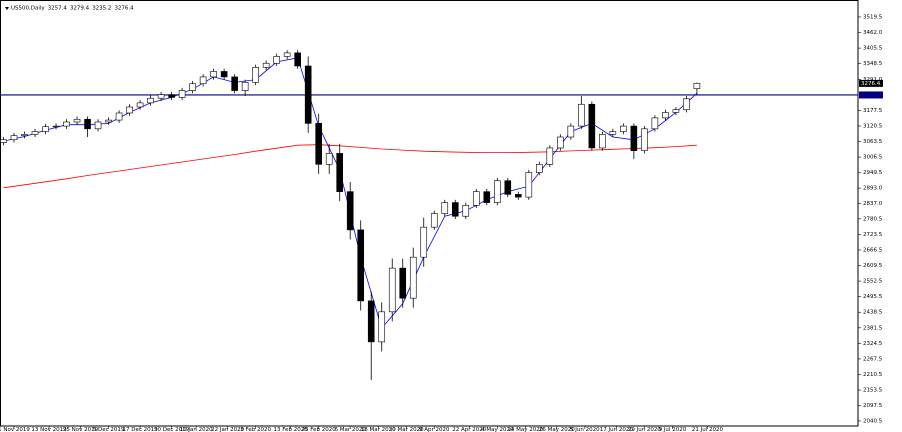 This screenshot has width=902, height=432. What do you see at coordinates (873, 297) in the screenshot?
I see `y-tick-label: 2495.5` at bounding box center [873, 297].